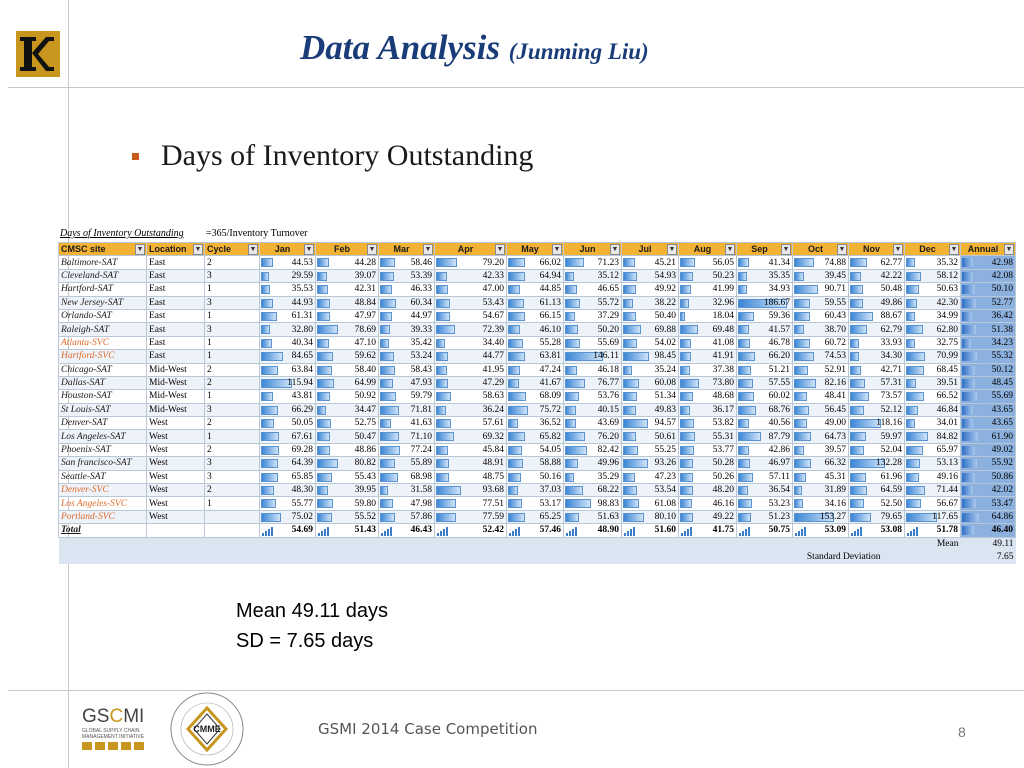  I want to click on table-cell: 78.69, so click(347, 329).